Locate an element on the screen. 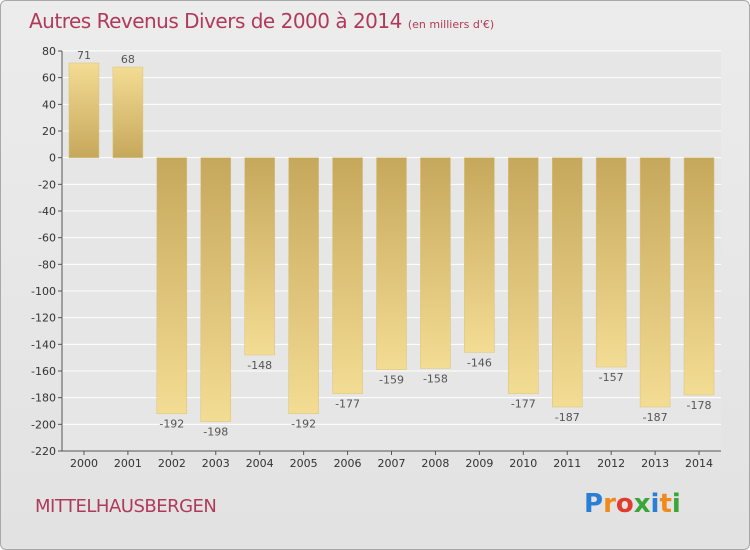 The width and height of the screenshot is (750, 550). x-tick-label: 2004 is located at coordinates (260, 463).